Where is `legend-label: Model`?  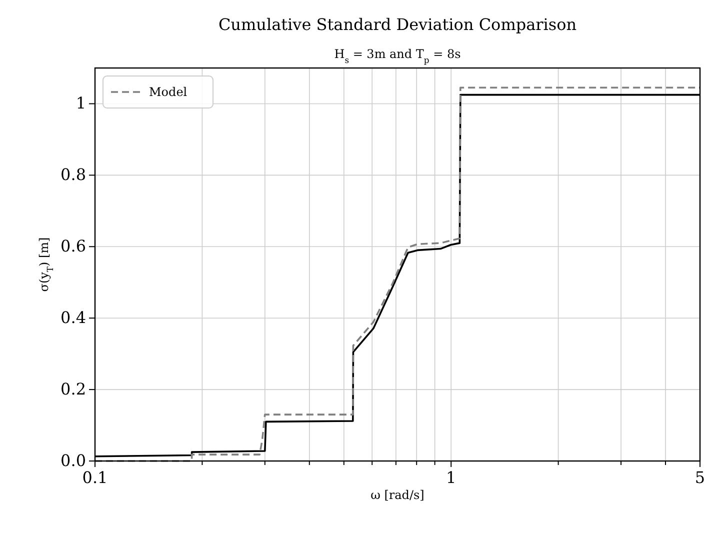
legend-label: Model is located at coordinates (168, 92).